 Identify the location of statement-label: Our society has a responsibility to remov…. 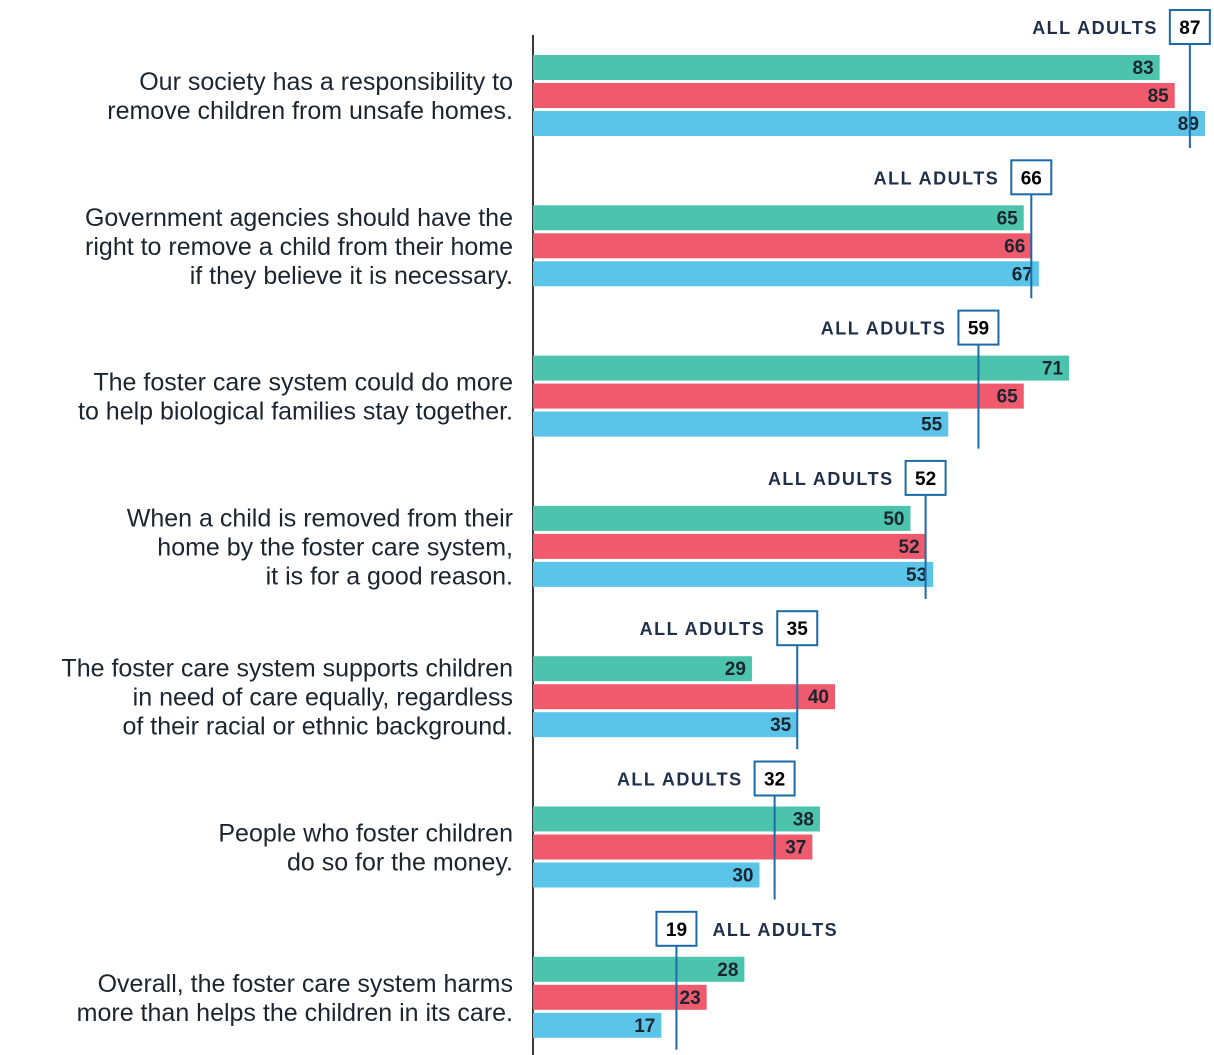
(310, 96).